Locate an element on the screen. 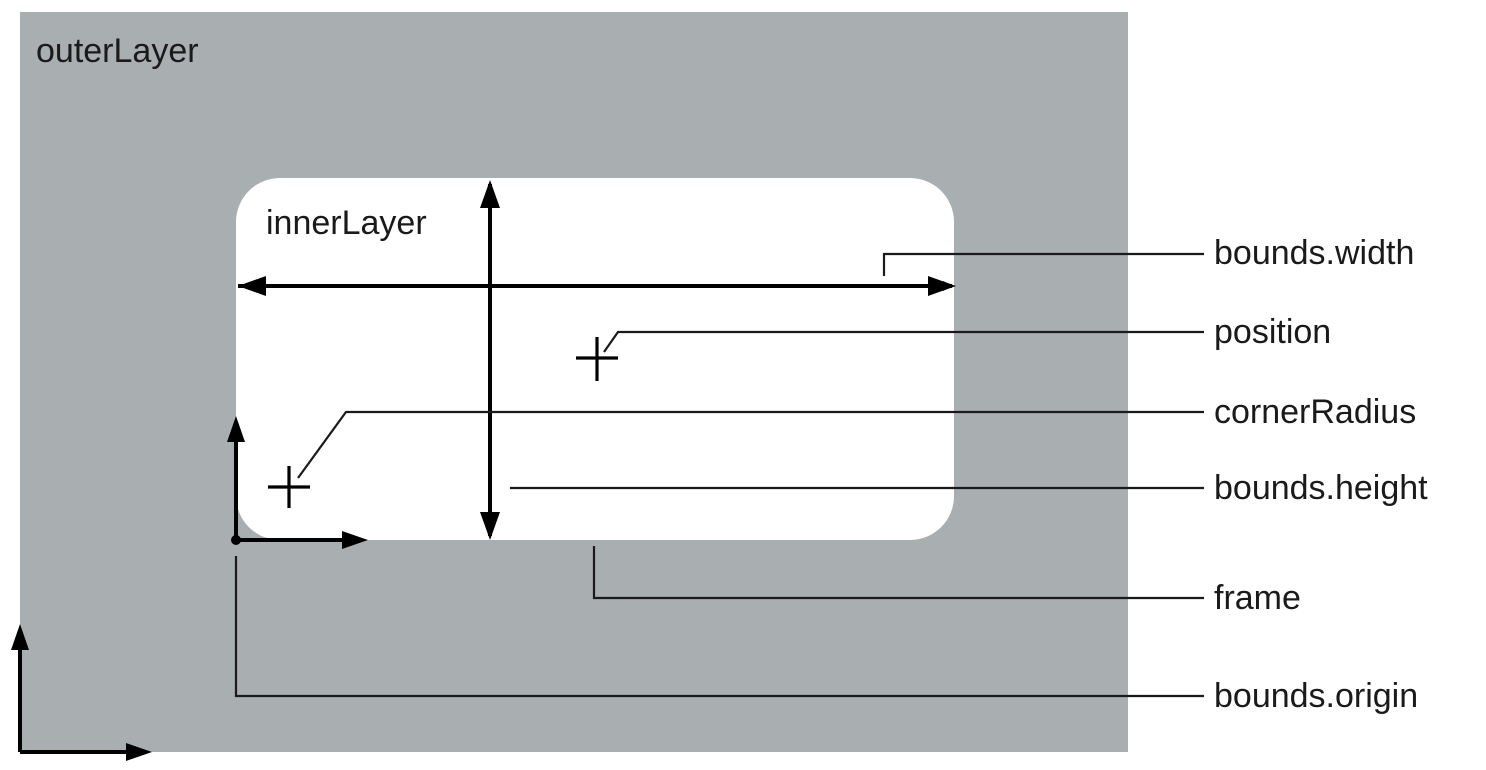 Image resolution: width=1486 pixels, height=770 pixels. bounds-origin-leader is located at coordinates (719, 627).